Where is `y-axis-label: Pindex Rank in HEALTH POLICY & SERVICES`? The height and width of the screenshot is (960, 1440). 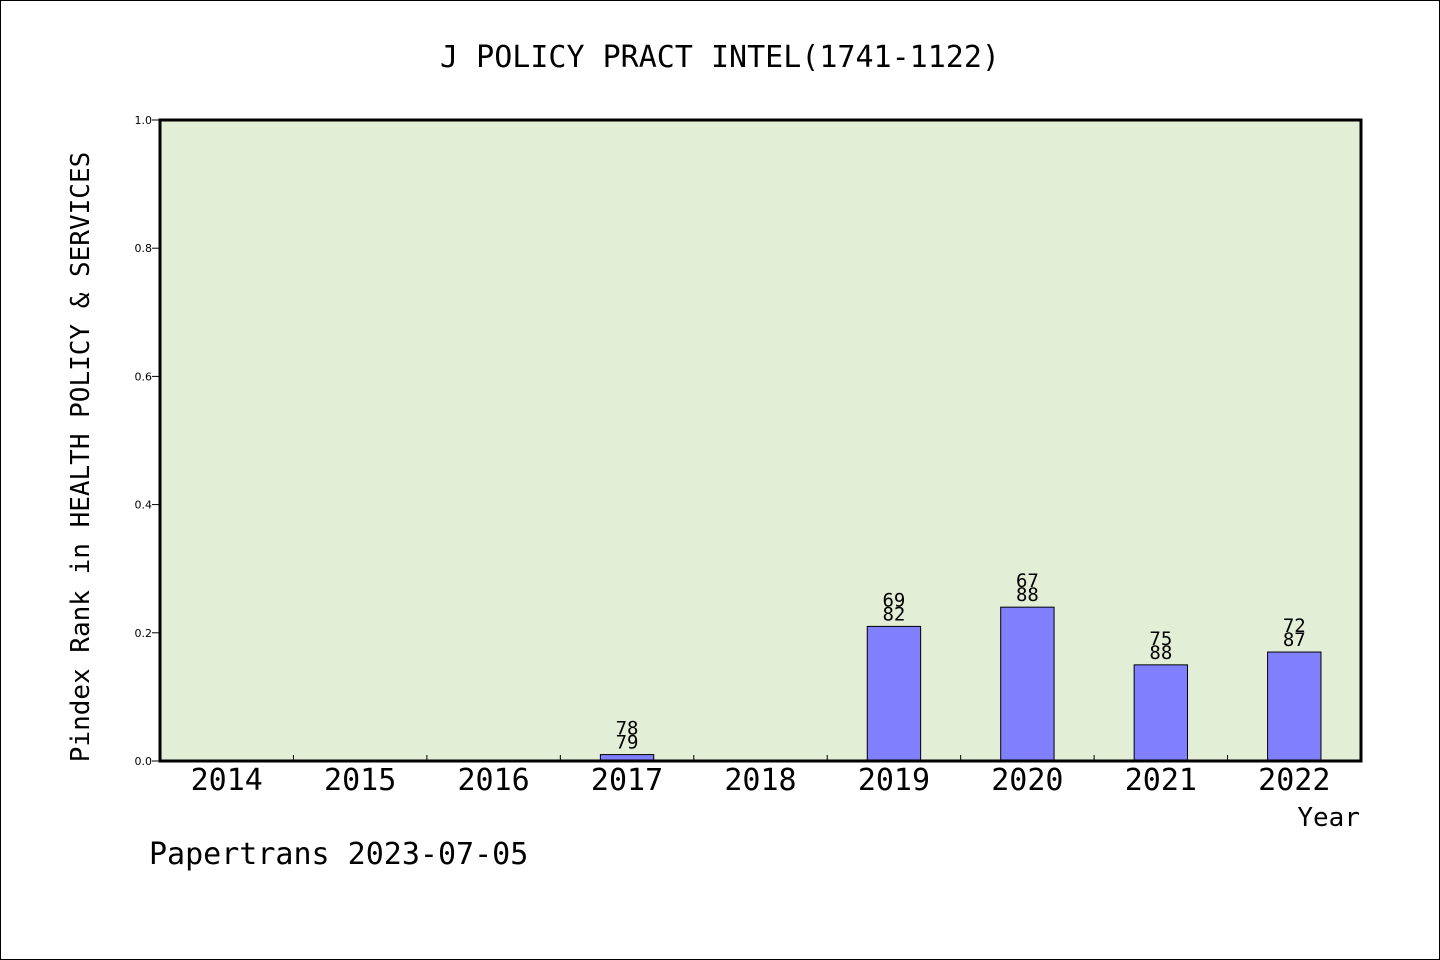 y-axis-label: Pindex Rank in HEALTH POLICY & SERVICES is located at coordinates (81, 457).